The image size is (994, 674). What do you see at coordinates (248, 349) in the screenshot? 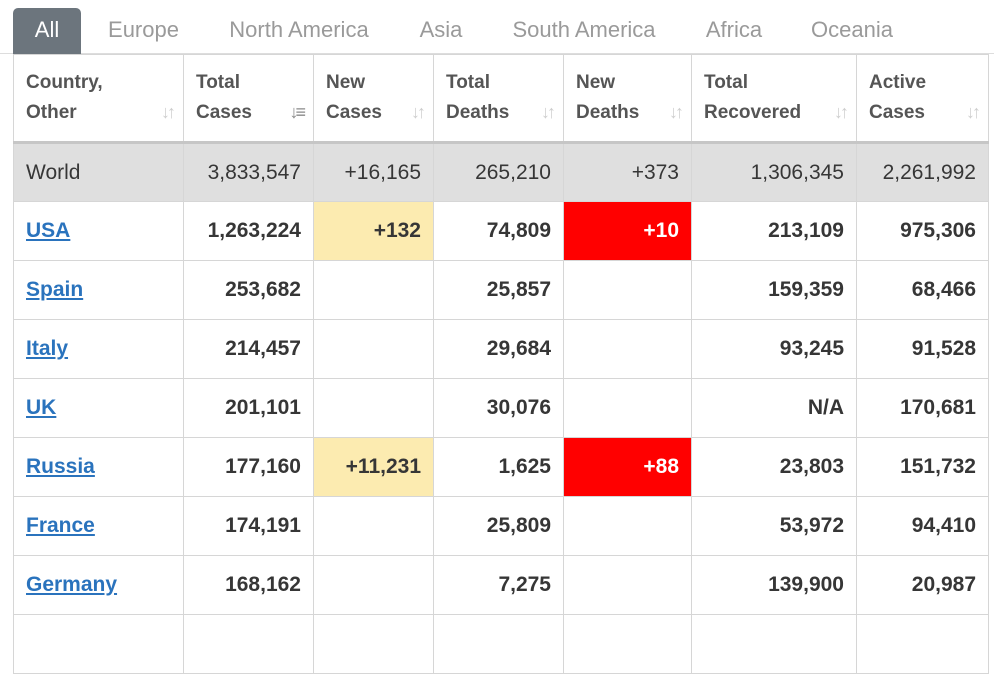
I see `total-cases-cell: 214,457` at bounding box center [248, 349].